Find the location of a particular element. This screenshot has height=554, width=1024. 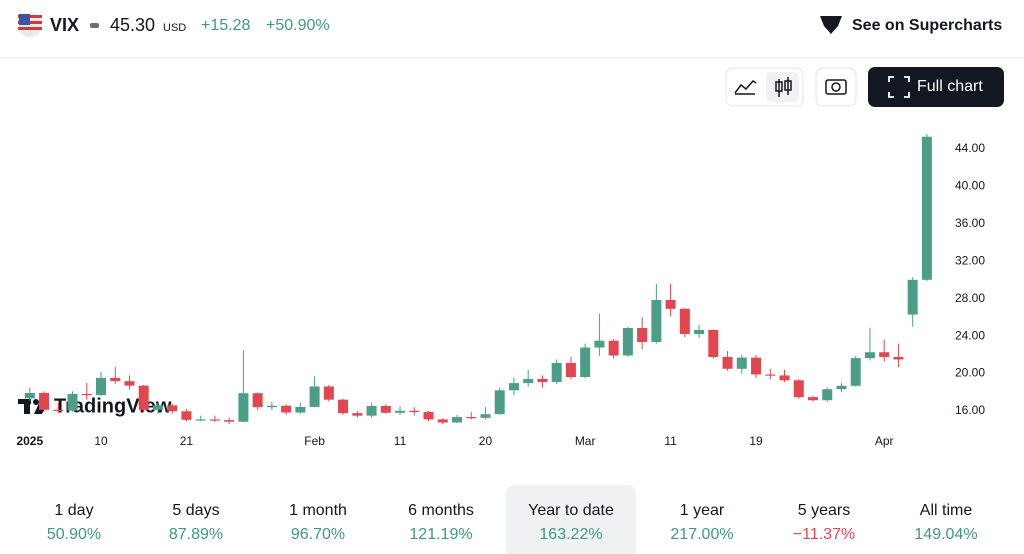

y-tick-label: 24.00 is located at coordinates (970, 335).